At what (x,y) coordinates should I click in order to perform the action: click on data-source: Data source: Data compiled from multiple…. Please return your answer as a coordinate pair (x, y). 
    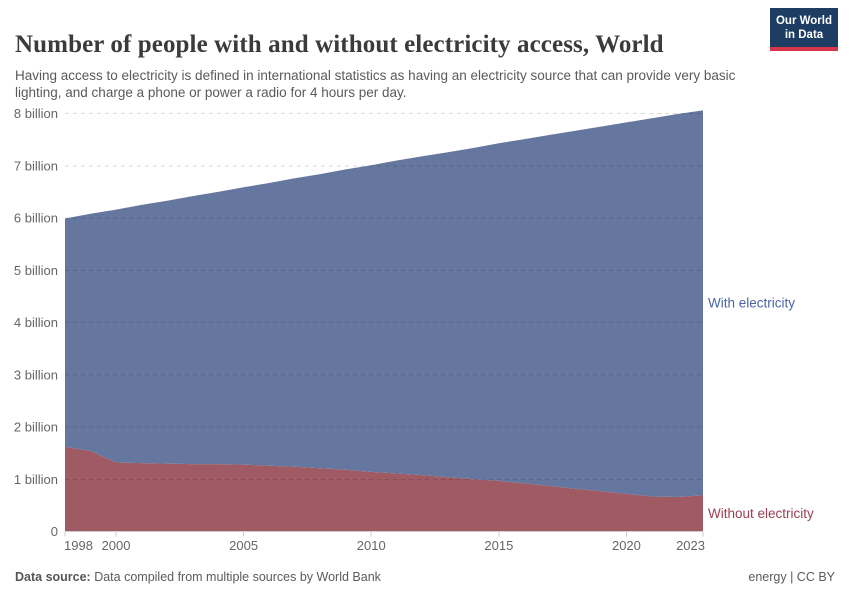
    Looking at the image, I should click on (198, 577).